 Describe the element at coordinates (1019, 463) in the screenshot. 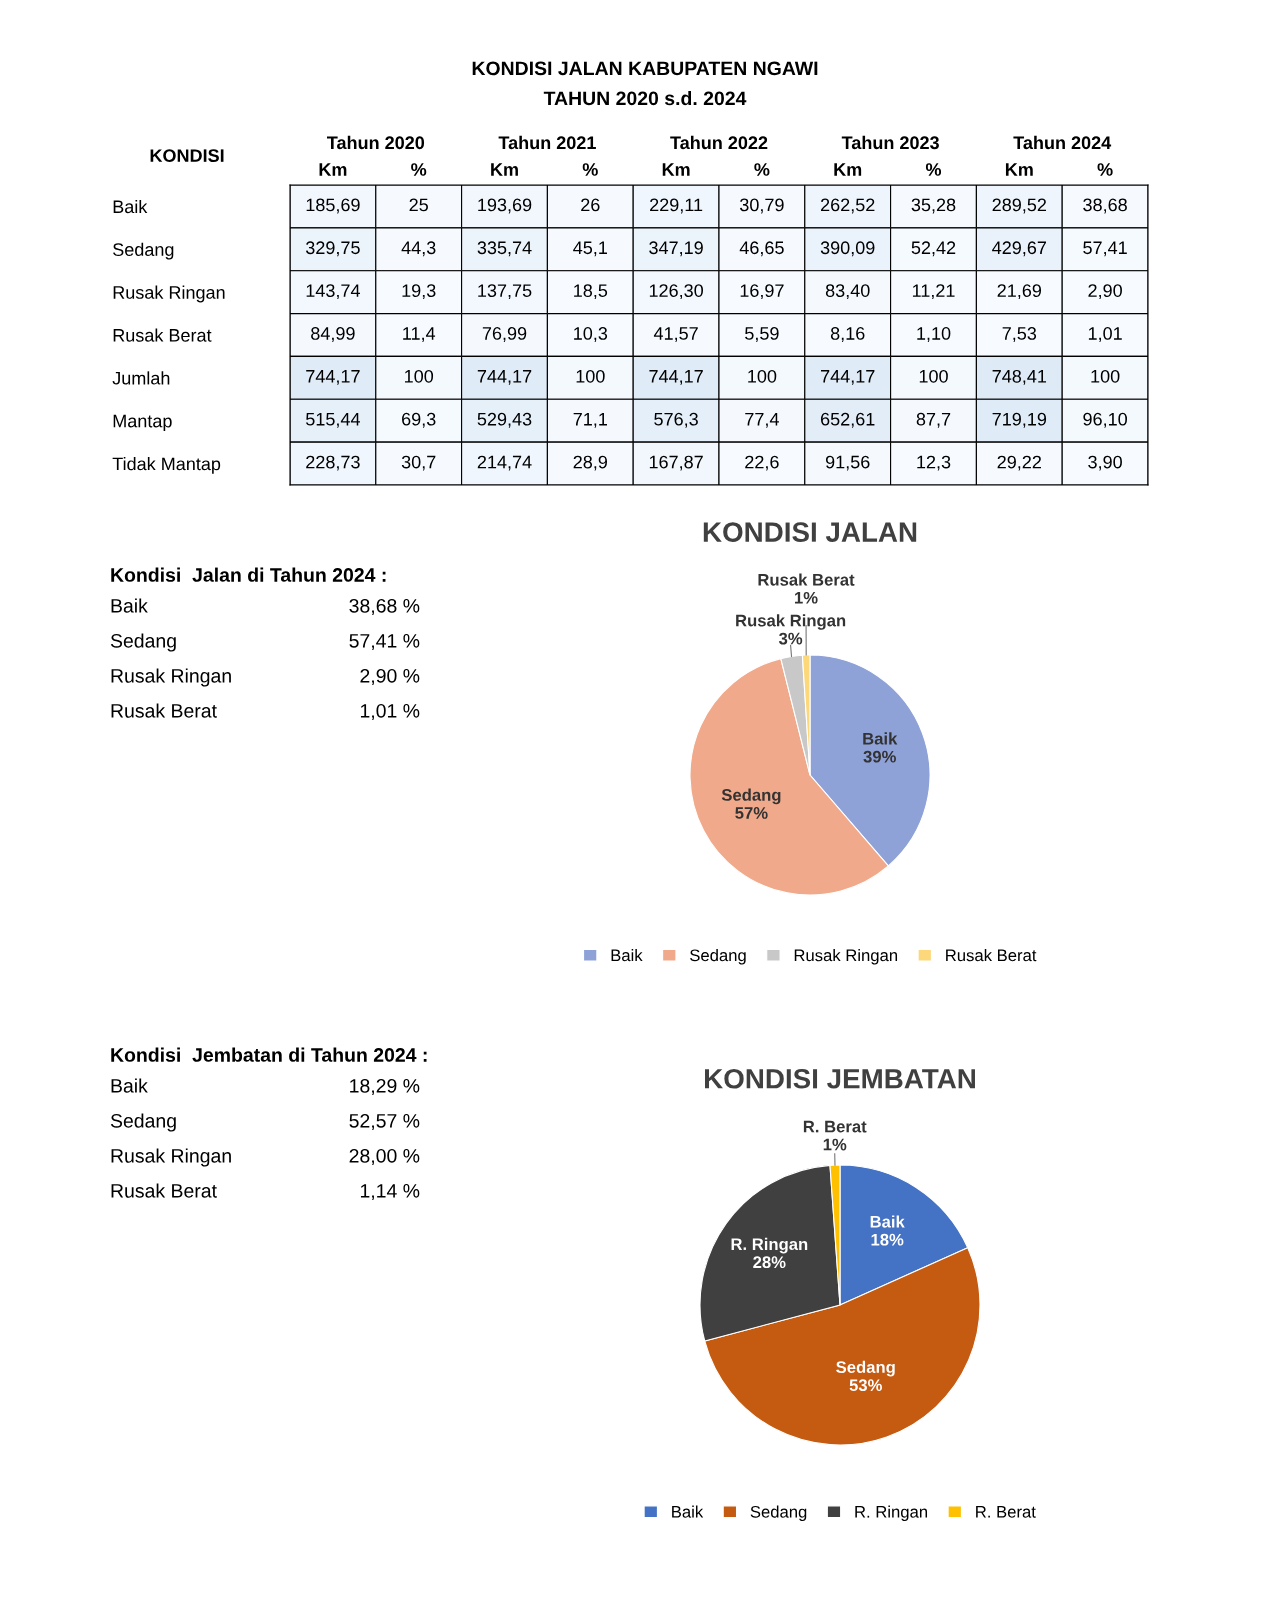

I see `data-label: 29,22` at that location.